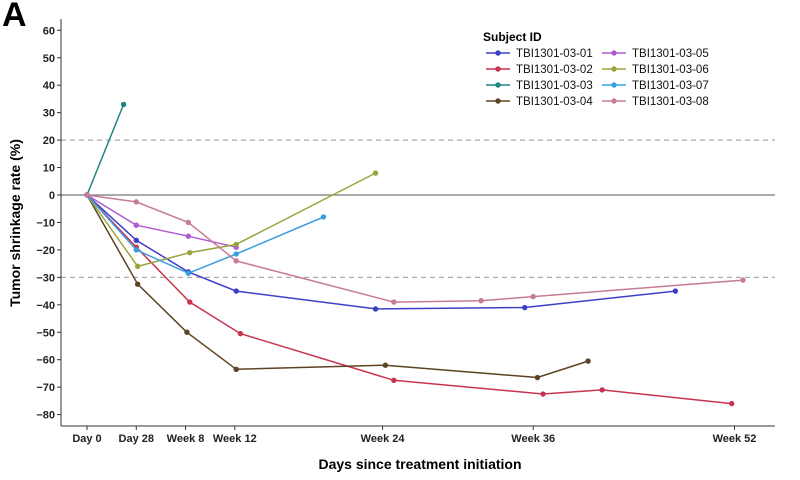  I want to click on legend-entry: TBI1301-03-02, so click(539, 70).